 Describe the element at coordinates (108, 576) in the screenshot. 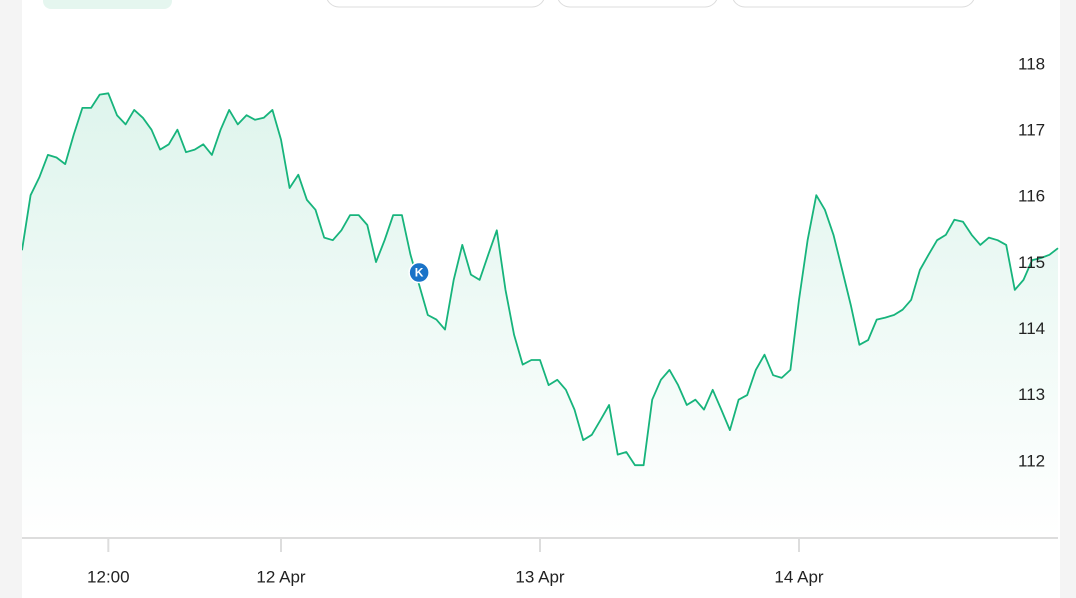

I see `x-tick-label: 12:00` at that location.